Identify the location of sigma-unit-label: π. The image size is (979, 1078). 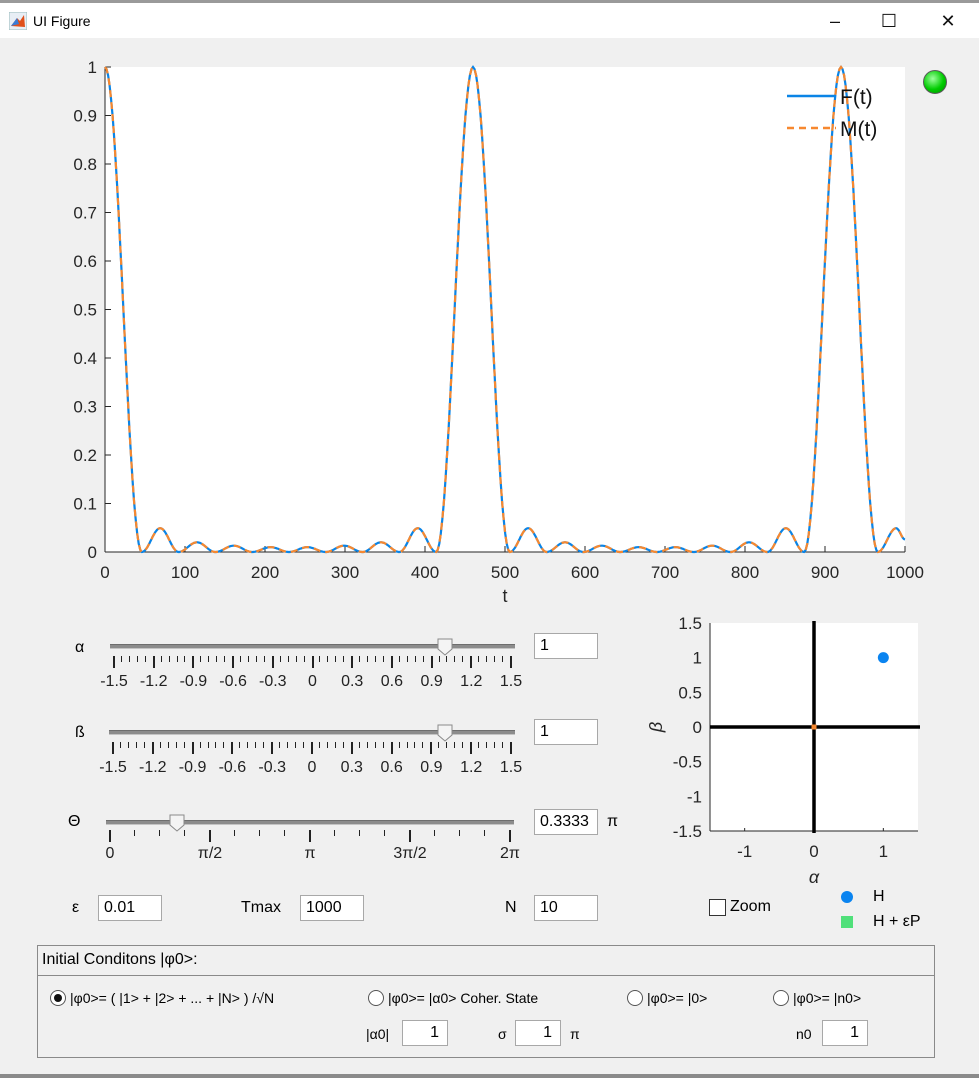
(575, 1034).